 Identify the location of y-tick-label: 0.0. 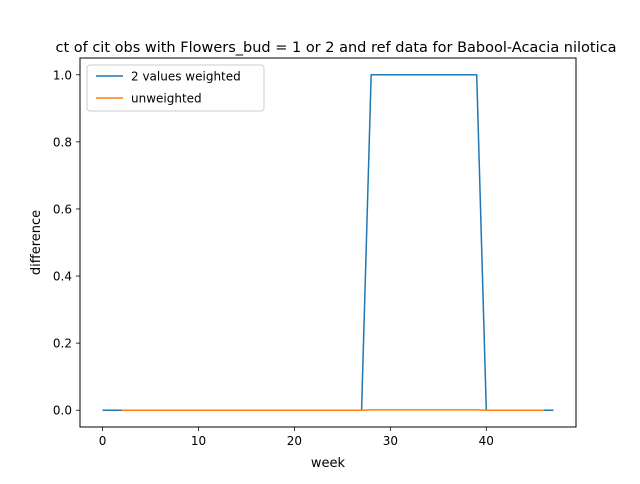
(62, 411).